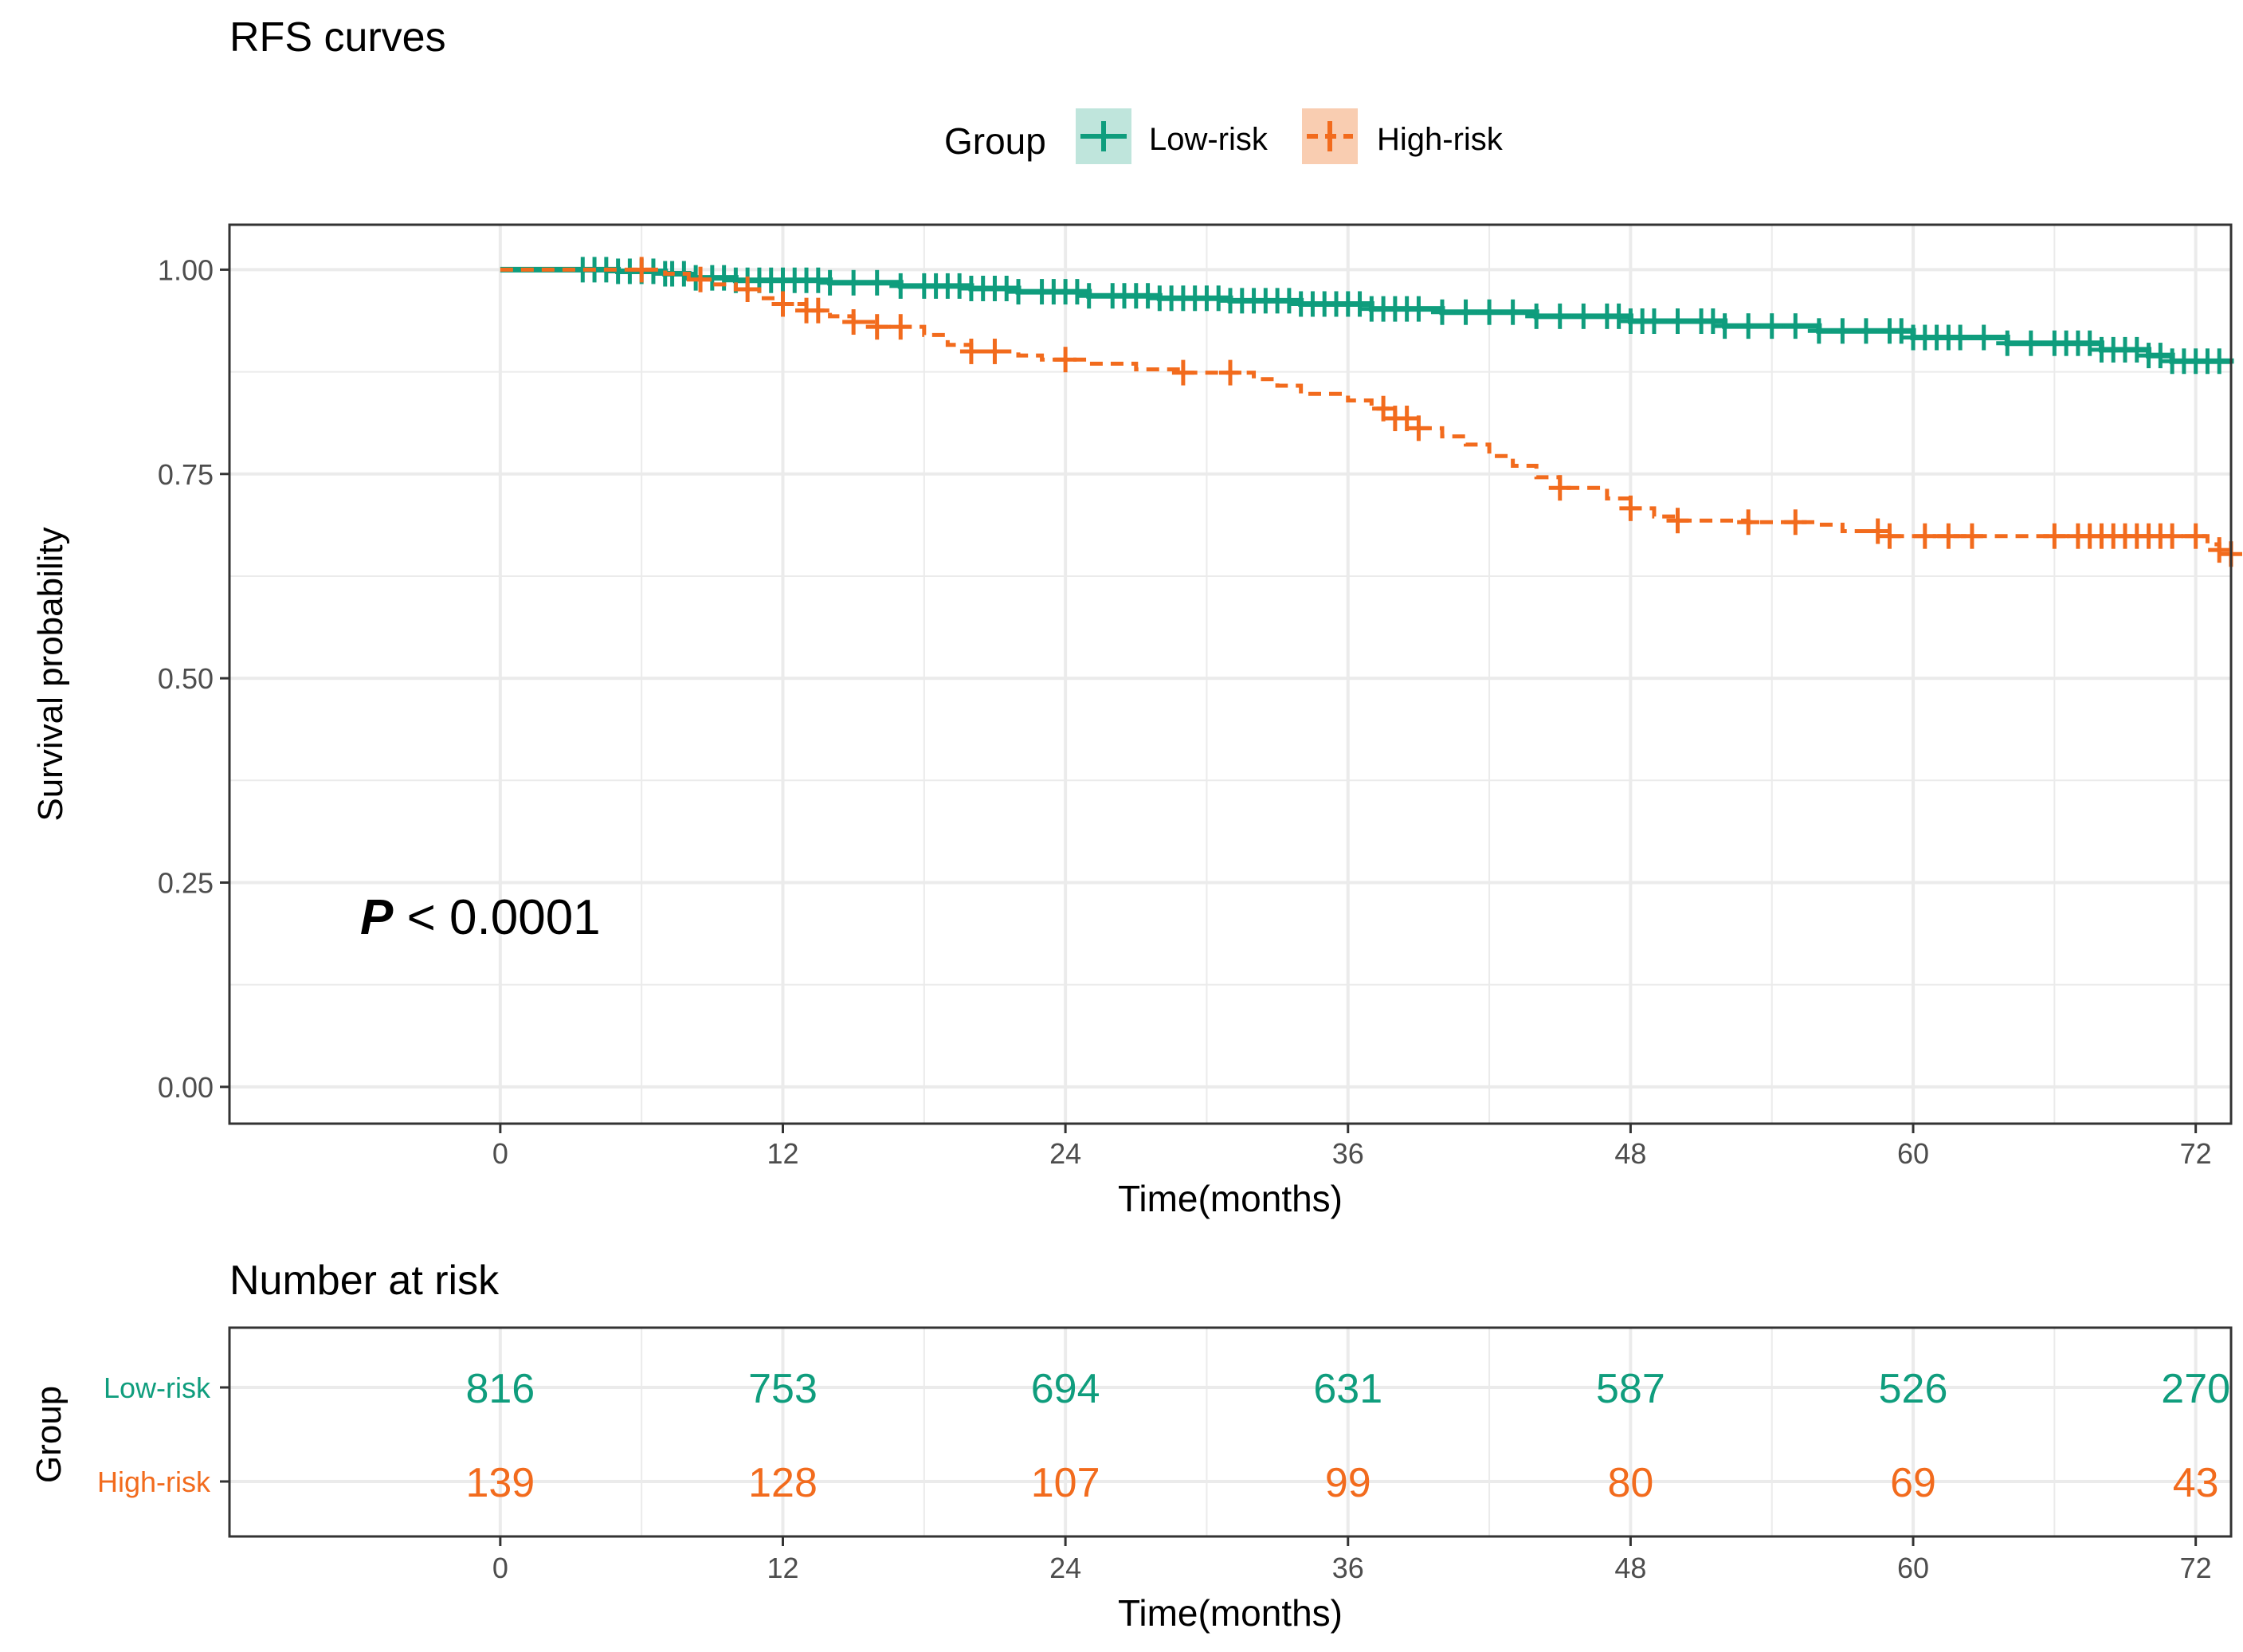 The width and height of the screenshot is (2243, 1652). What do you see at coordinates (1065, 1389) in the screenshot?
I see `risk-count-low-risk: 694` at bounding box center [1065, 1389].